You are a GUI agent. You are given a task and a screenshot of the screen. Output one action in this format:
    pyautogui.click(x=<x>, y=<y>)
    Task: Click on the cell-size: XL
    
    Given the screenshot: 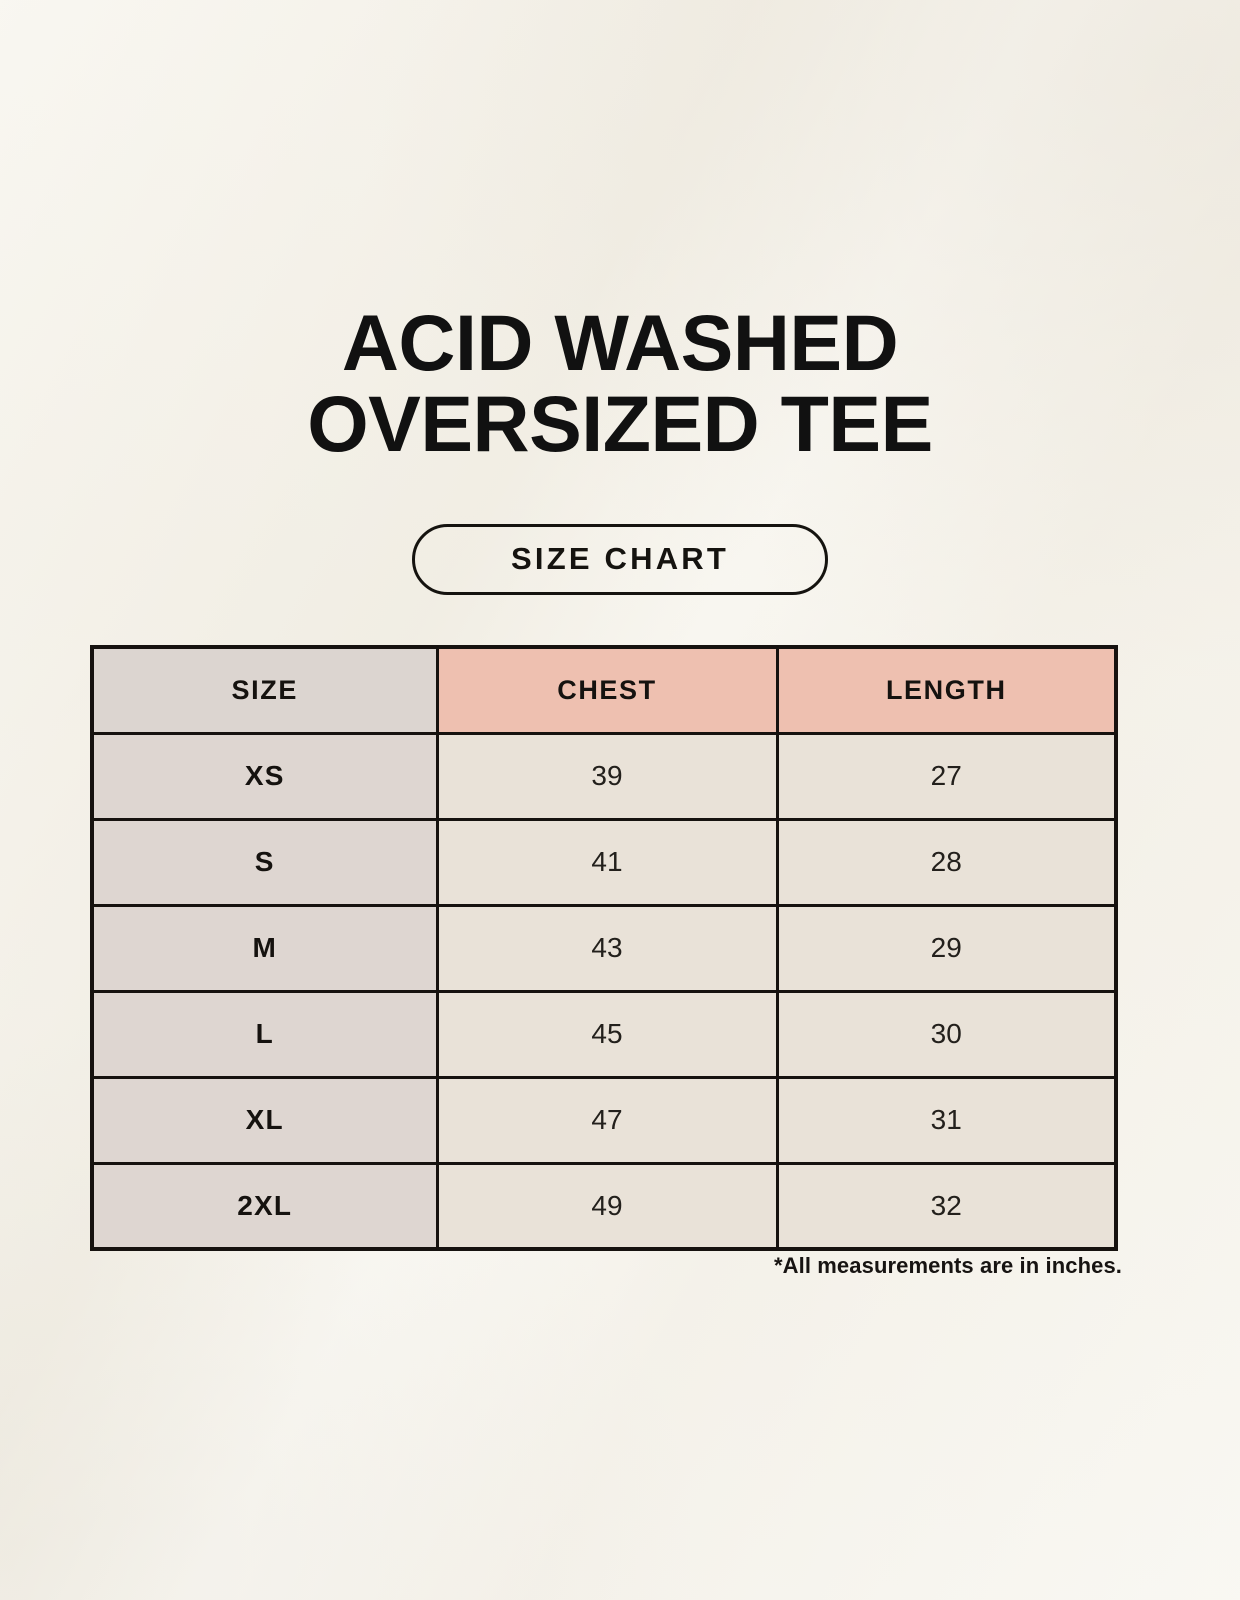 What is the action you would take?
    pyautogui.click(x=264, y=1120)
    